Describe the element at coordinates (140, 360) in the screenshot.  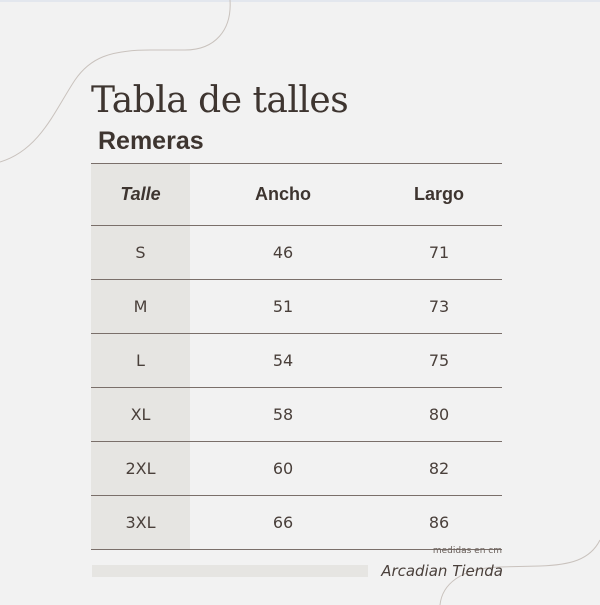
I see `cell-talle: L` at that location.